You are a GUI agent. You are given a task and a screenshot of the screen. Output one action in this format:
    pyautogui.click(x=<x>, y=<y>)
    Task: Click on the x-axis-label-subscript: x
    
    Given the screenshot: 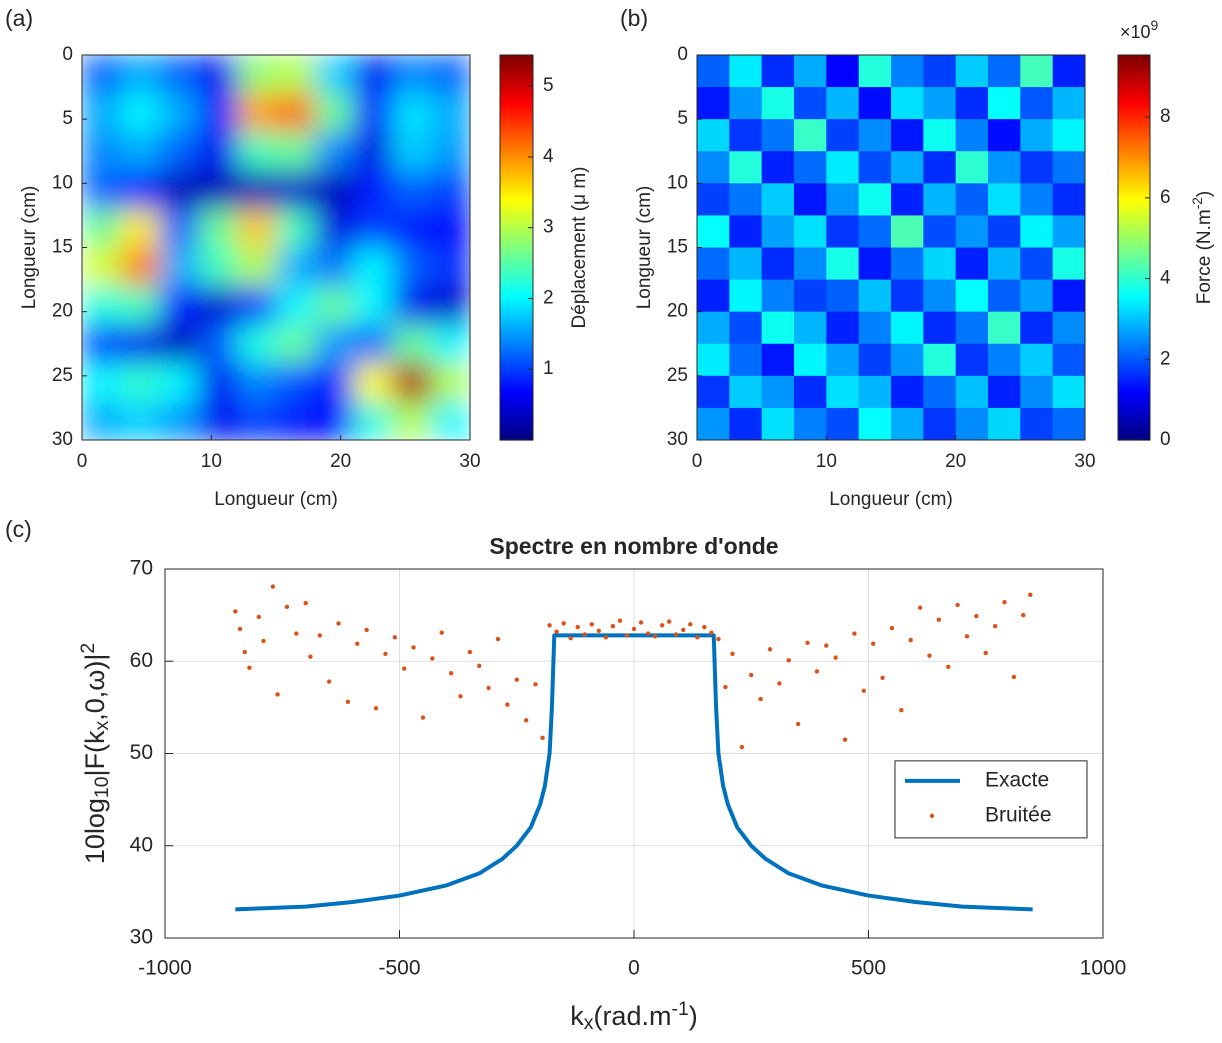 What is the action you would take?
    pyautogui.click(x=589, y=1023)
    